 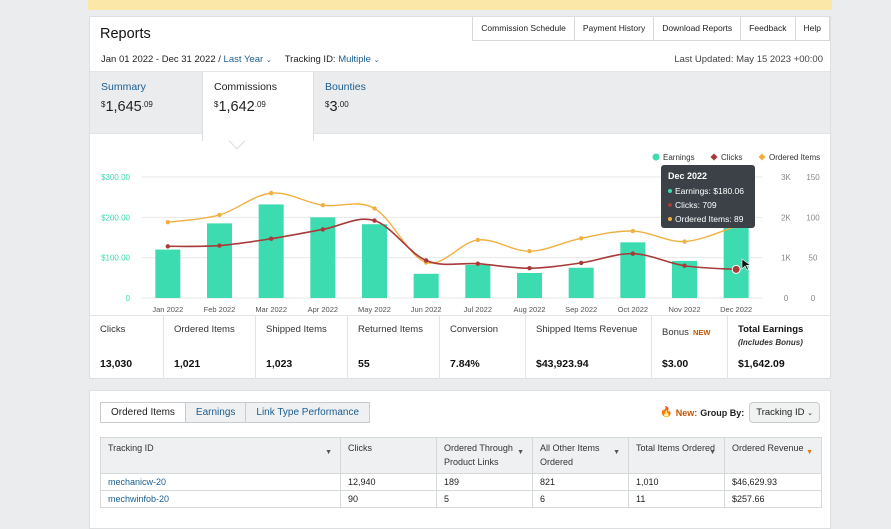 What do you see at coordinates (344, 104) in the screenshot?
I see `tab-cents: 00` at bounding box center [344, 104].